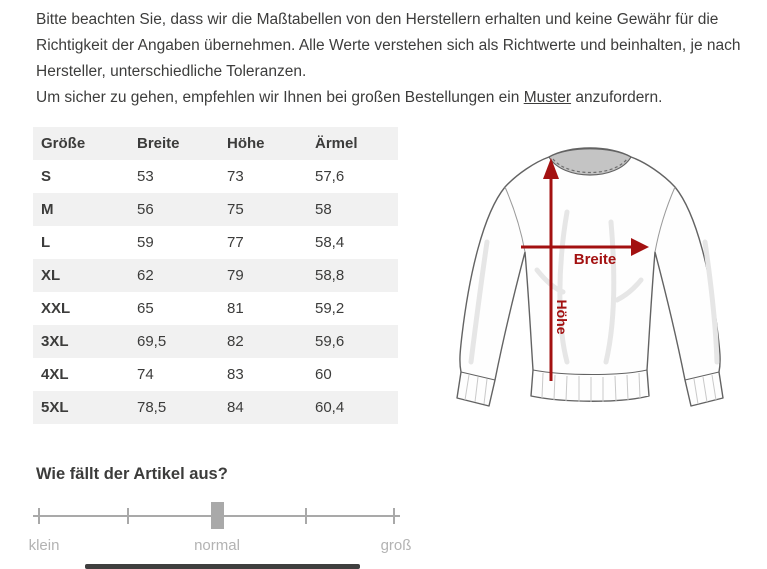  Describe the element at coordinates (215, 176) in the screenshot. I see `table-row: S 53 73 57,6` at that location.